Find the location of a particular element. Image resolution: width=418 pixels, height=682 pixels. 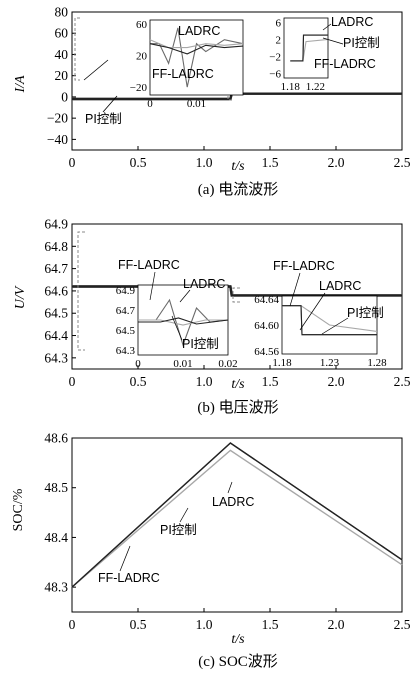

panel-a-annotation-pi: PI控制 is located at coordinates (103, 119).